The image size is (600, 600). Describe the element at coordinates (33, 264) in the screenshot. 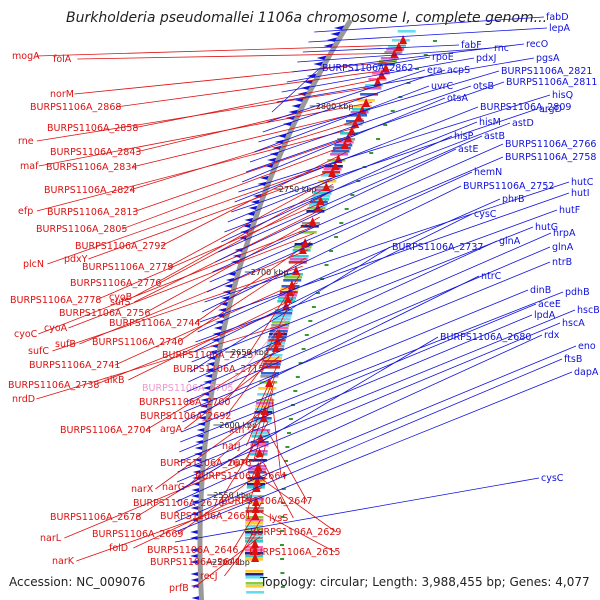

I see `left-gene-label: plcN` at that location.